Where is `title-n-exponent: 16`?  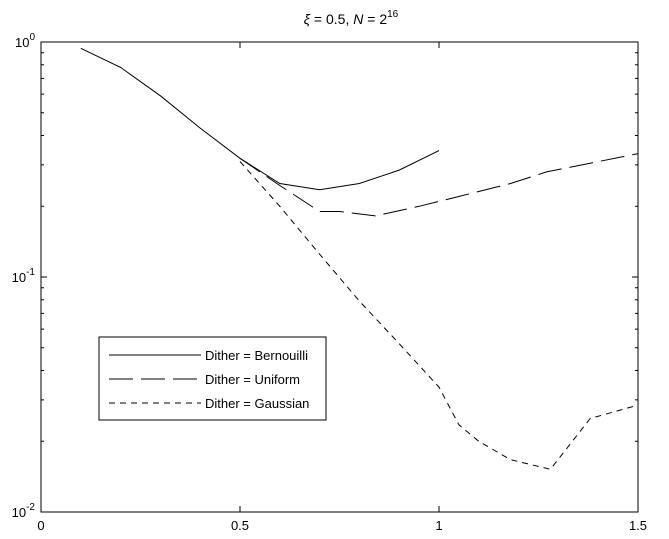
title-n-exponent: 16 is located at coordinates (393, 14).